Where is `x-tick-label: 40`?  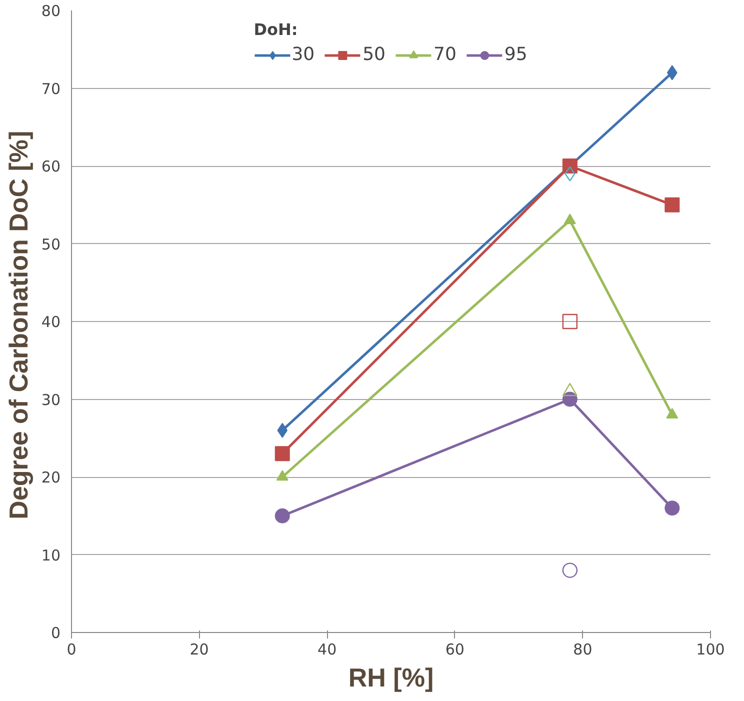 x-tick-label: 40 is located at coordinates (327, 649).